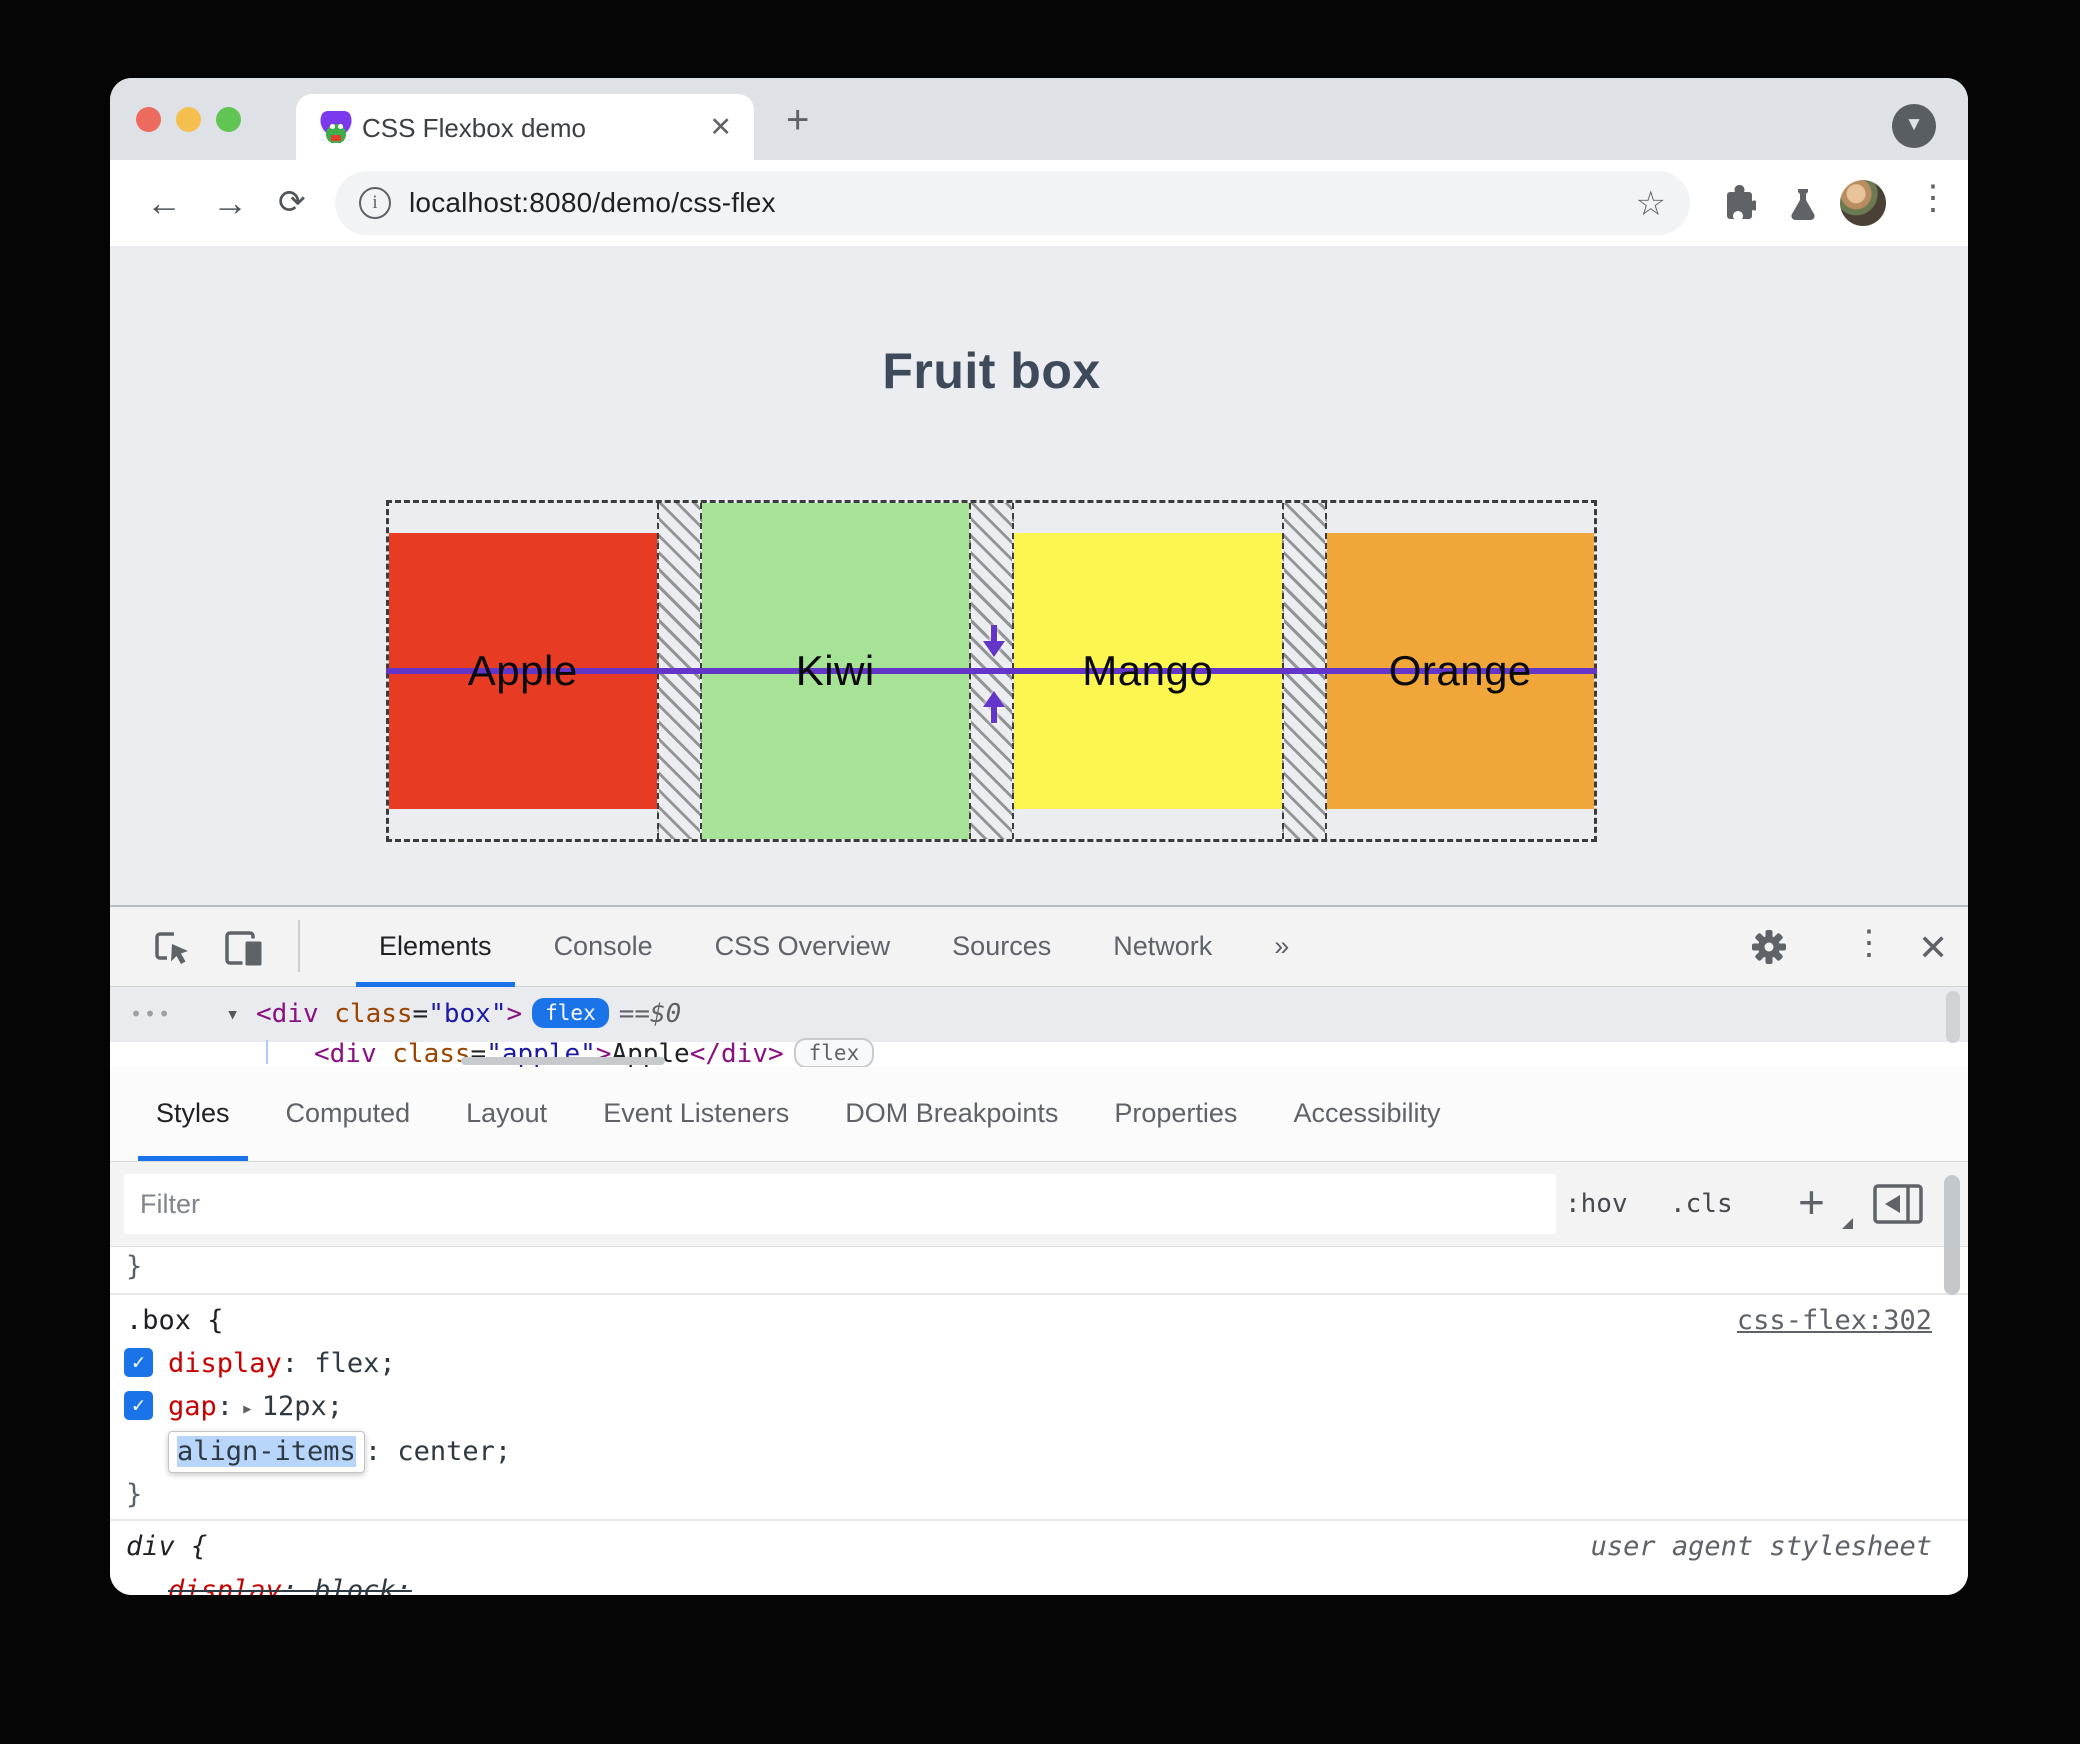 The height and width of the screenshot is (1744, 2080). What do you see at coordinates (1737, 204) in the screenshot?
I see `extensions-puzzle-icon` at bounding box center [1737, 204].